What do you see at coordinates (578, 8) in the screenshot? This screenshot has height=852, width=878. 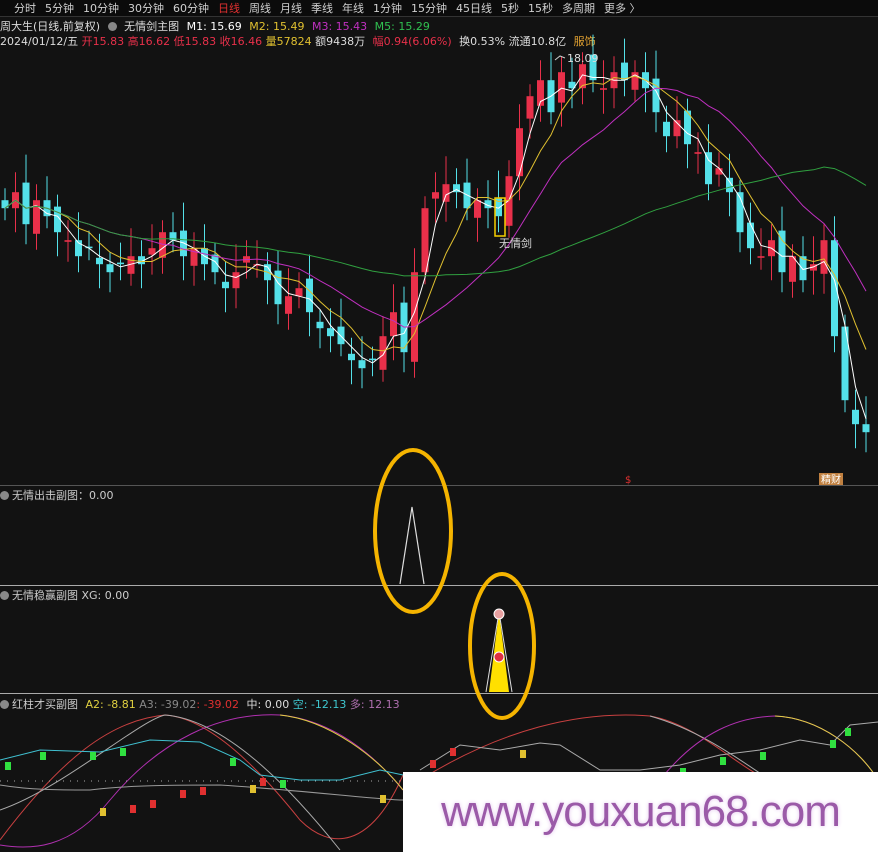 I see `period-tab: 多周期` at bounding box center [578, 8].